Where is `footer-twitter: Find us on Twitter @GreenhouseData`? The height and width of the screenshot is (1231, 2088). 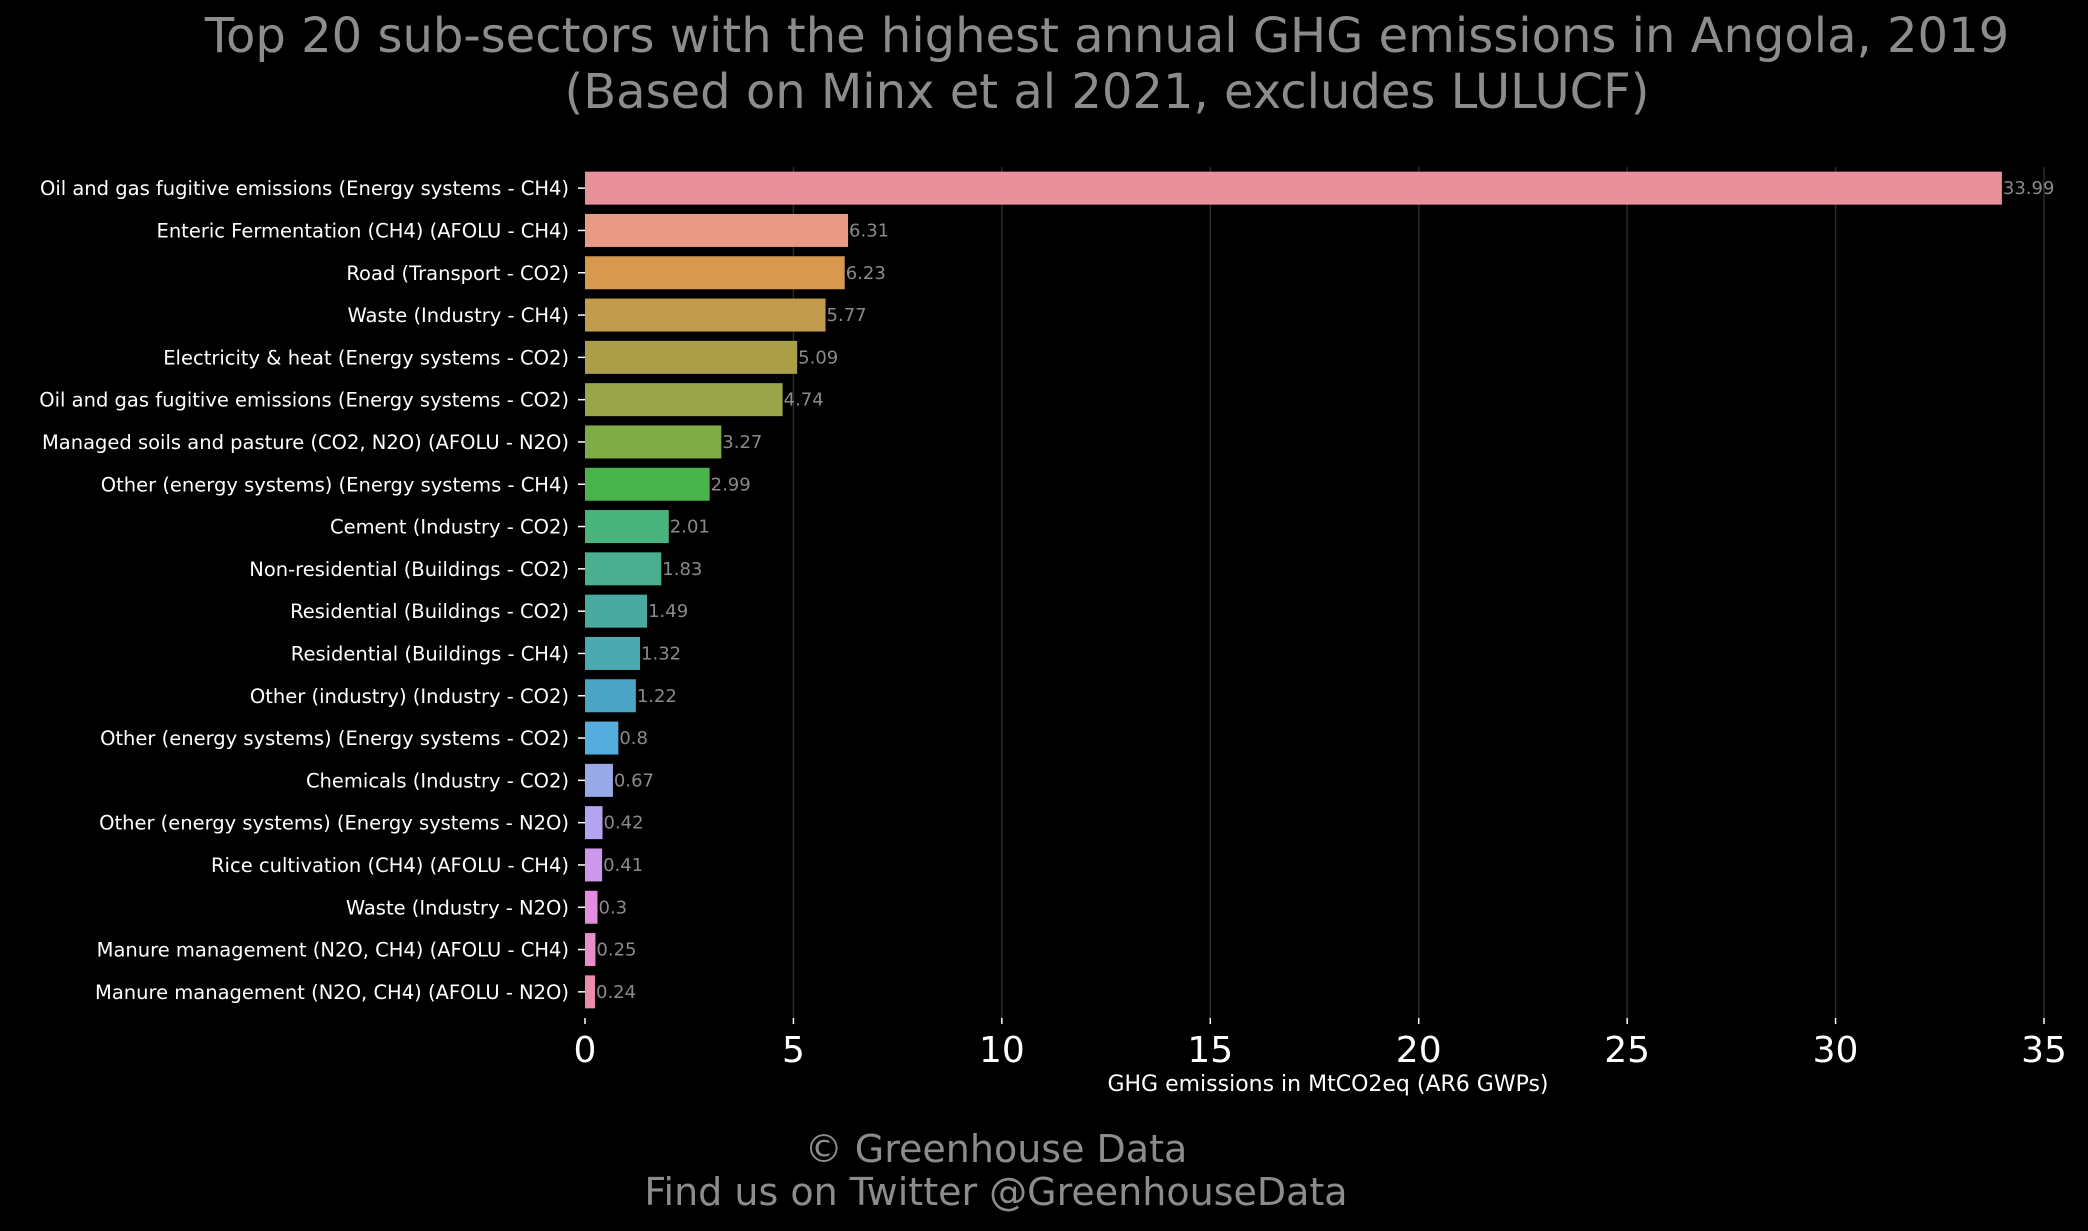 footer-twitter: Find us on Twitter @GreenhouseData is located at coordinates (995, 1192).